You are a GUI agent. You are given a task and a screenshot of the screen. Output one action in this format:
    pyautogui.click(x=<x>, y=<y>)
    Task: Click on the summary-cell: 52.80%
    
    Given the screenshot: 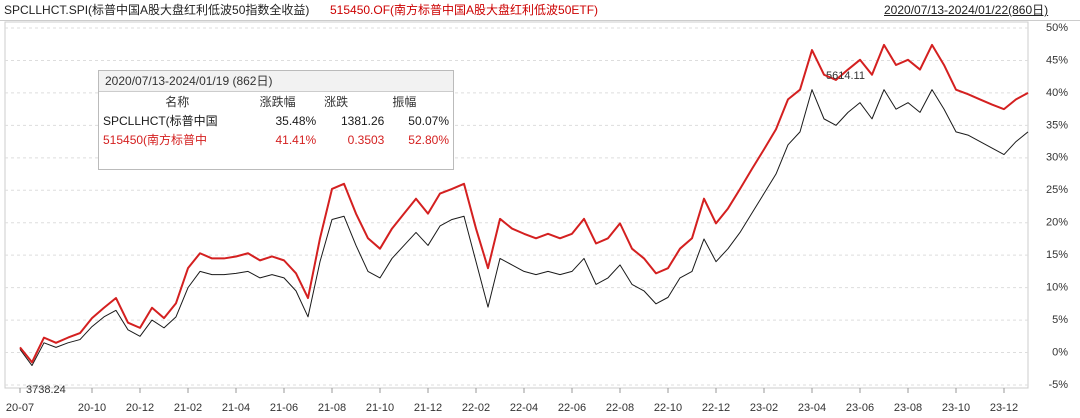 What is the action you would take?
    pyautogui.click(x=428, y=139)
    